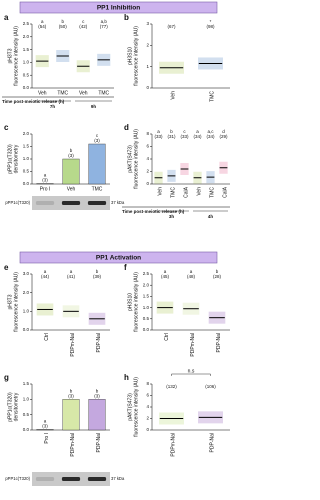 The image size is (320, 500). I want to click on y-tick-label: 2.0, so click(146, 284).